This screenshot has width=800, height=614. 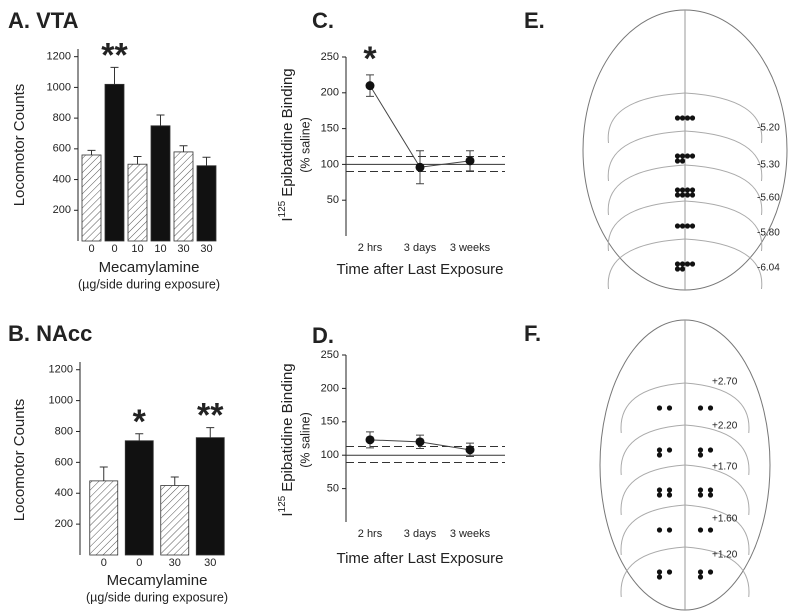 I want to click on panel-title: E., so click(x=534, y=20).